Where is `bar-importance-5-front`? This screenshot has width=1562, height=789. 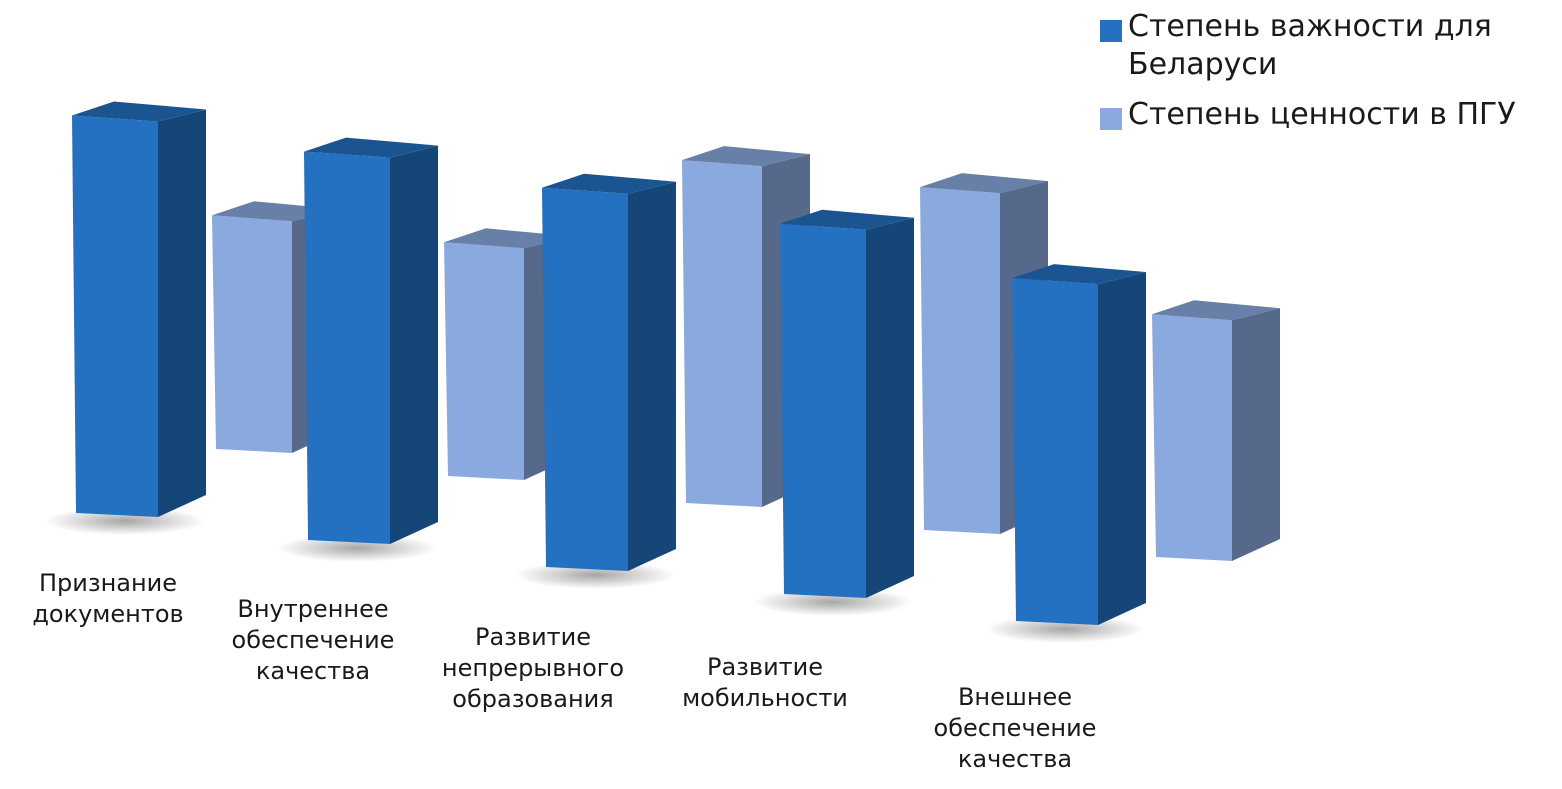
bar-importance-5-front is located at coordinates (1055, 451).